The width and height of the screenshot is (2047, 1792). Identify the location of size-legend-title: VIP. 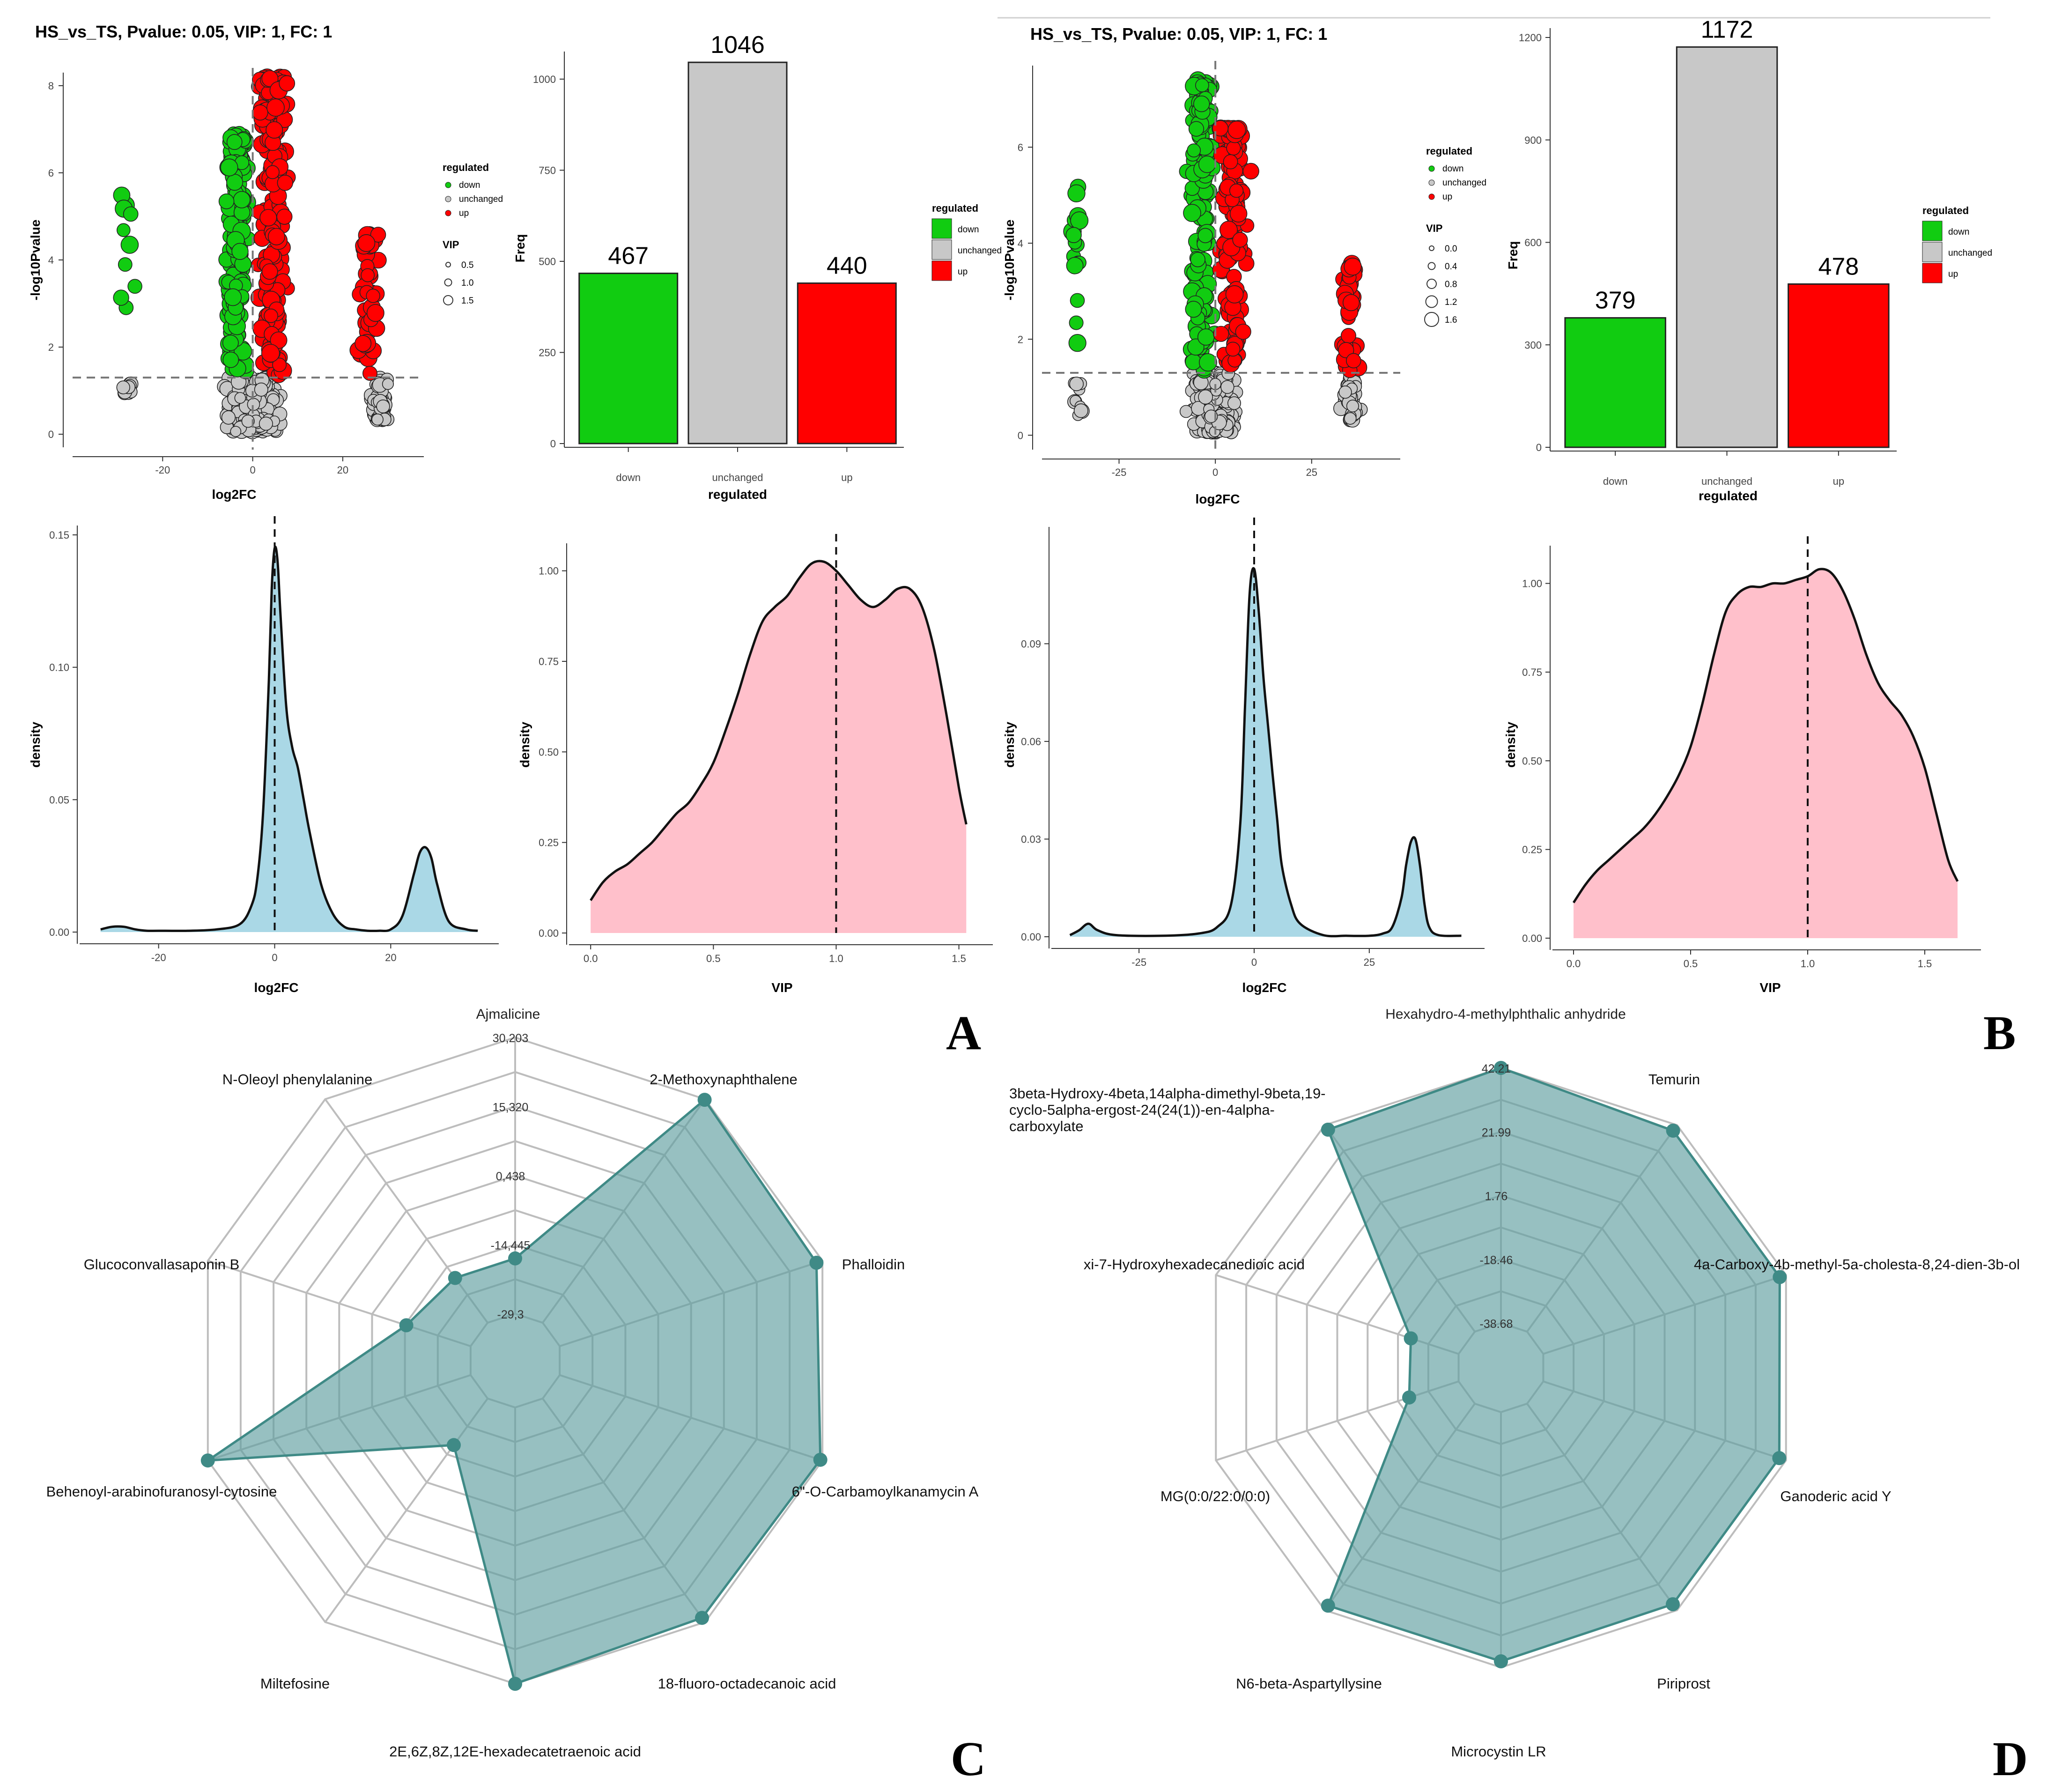
(1434, 228).